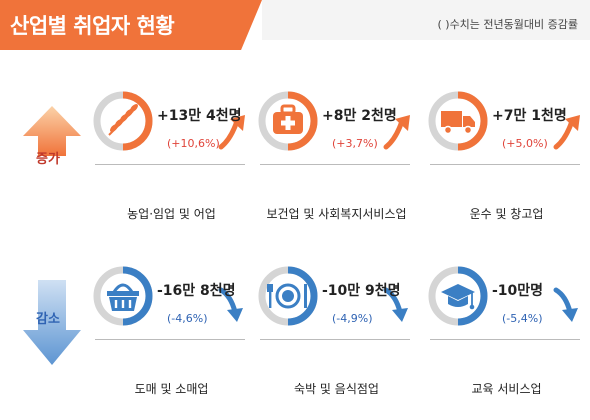 Image resolution: width=590 pixels, height=420 pixels. I want to click on change-amount: -10만명, so click(518, 291).